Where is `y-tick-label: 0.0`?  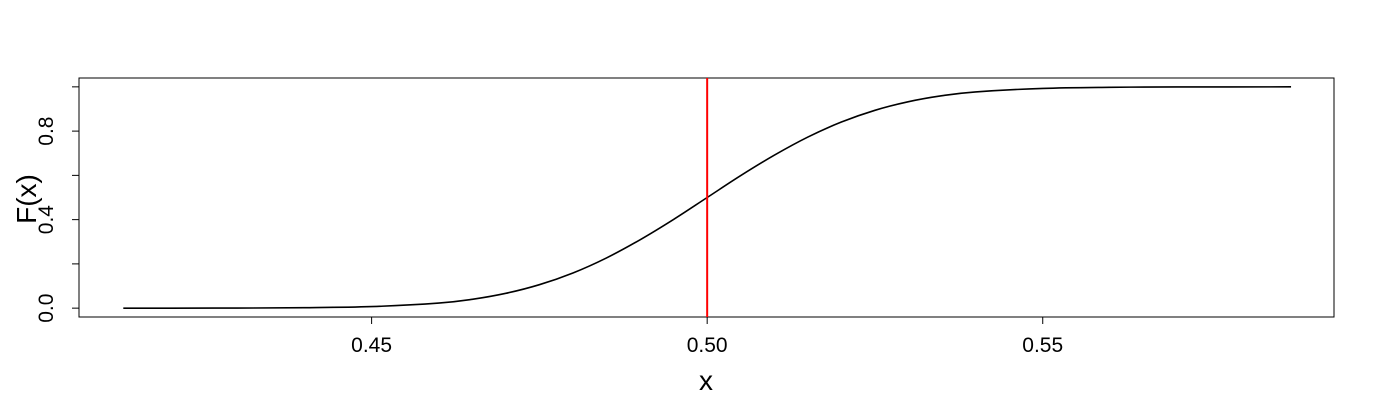 y-tick-label: 0.0 is located at coordinates (46, 308).